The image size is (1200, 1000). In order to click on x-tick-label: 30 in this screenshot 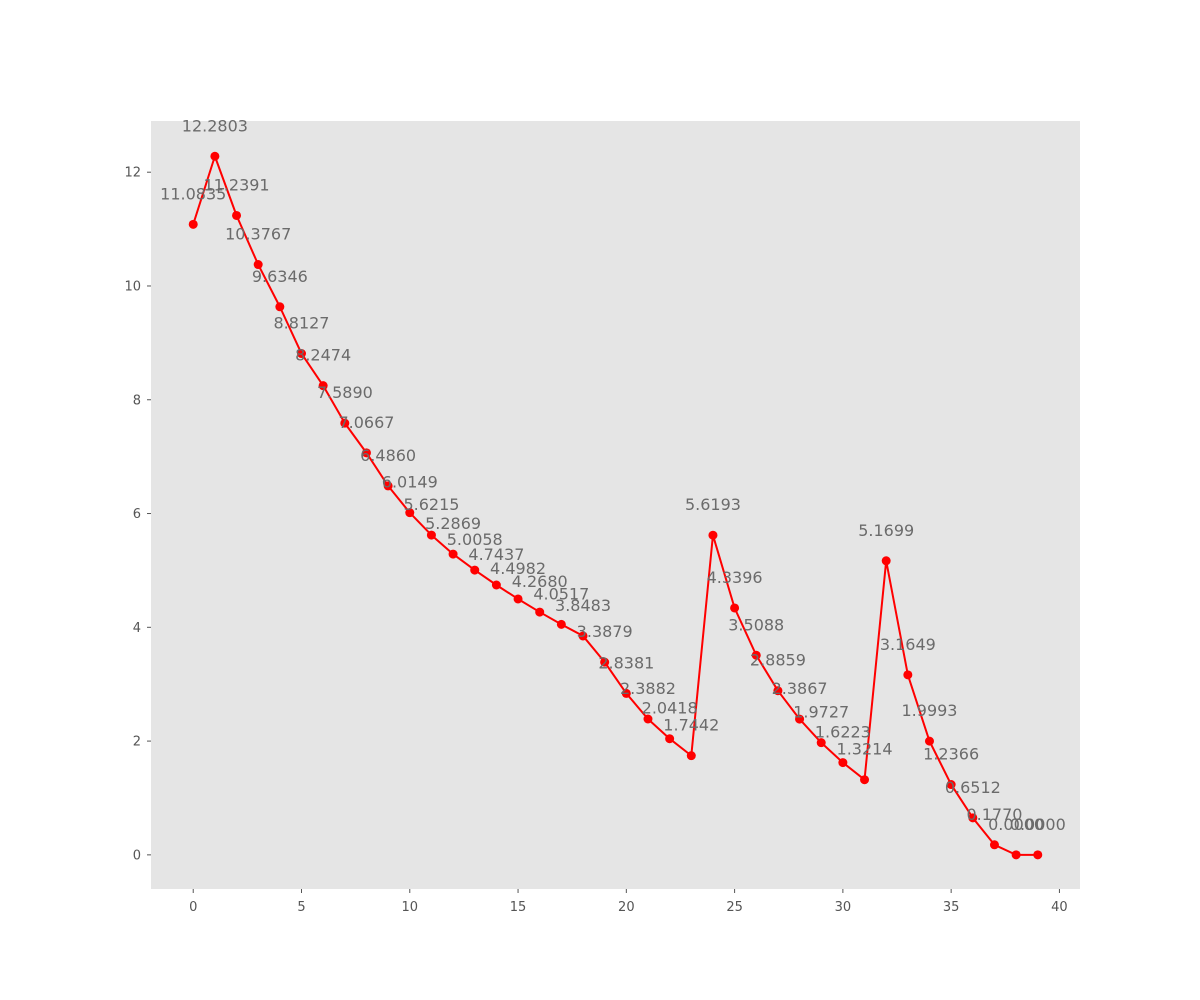, I will do `click(843, 907)`.